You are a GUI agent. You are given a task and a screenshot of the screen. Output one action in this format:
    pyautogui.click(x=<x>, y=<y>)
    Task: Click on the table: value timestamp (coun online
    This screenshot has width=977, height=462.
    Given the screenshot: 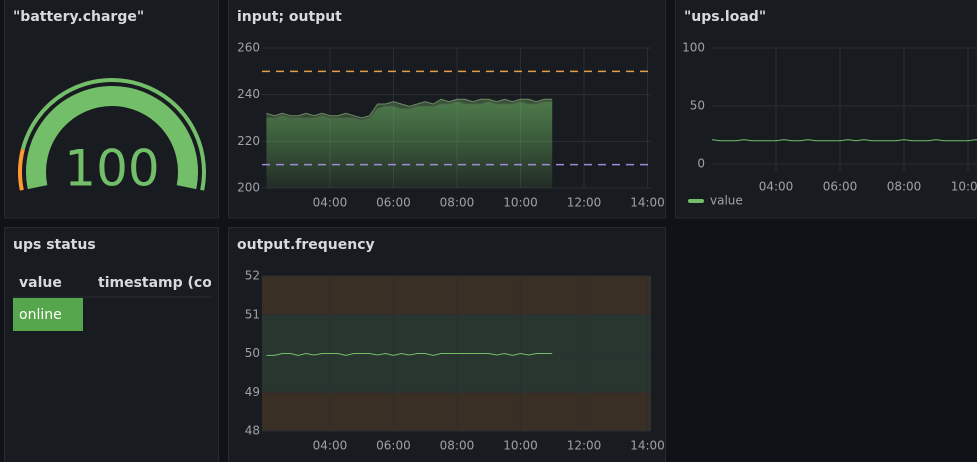 What is the action you would take?
    pyautogui.click(x=122, y=303)
    